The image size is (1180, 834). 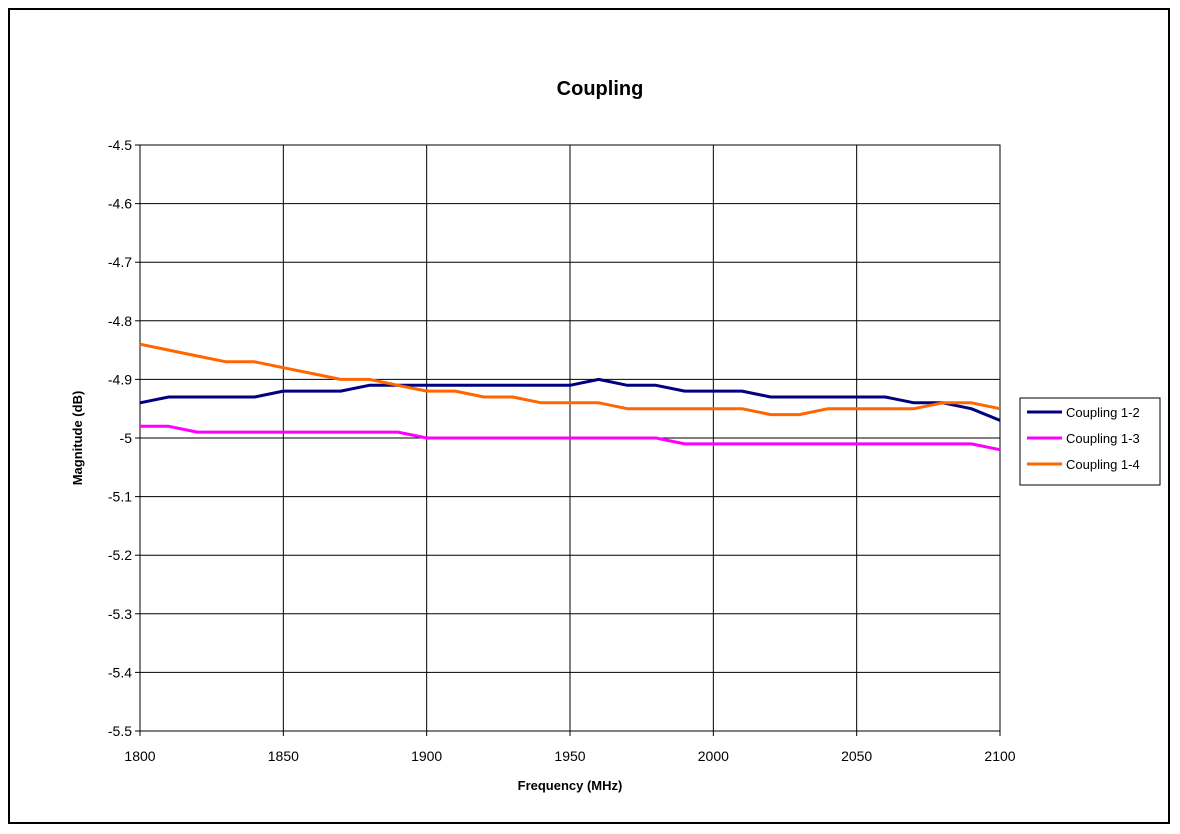 I want to click on x-tick-label: 2100, so click(x=999, y=756).